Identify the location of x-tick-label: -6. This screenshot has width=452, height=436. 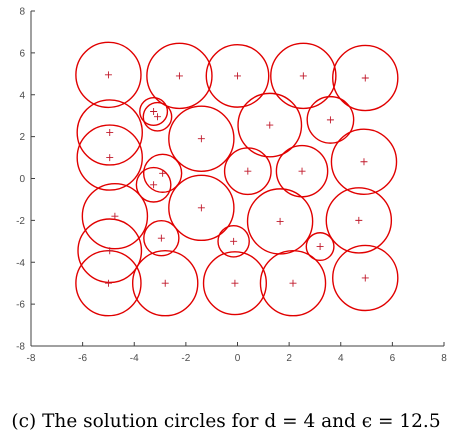
(83, 358).